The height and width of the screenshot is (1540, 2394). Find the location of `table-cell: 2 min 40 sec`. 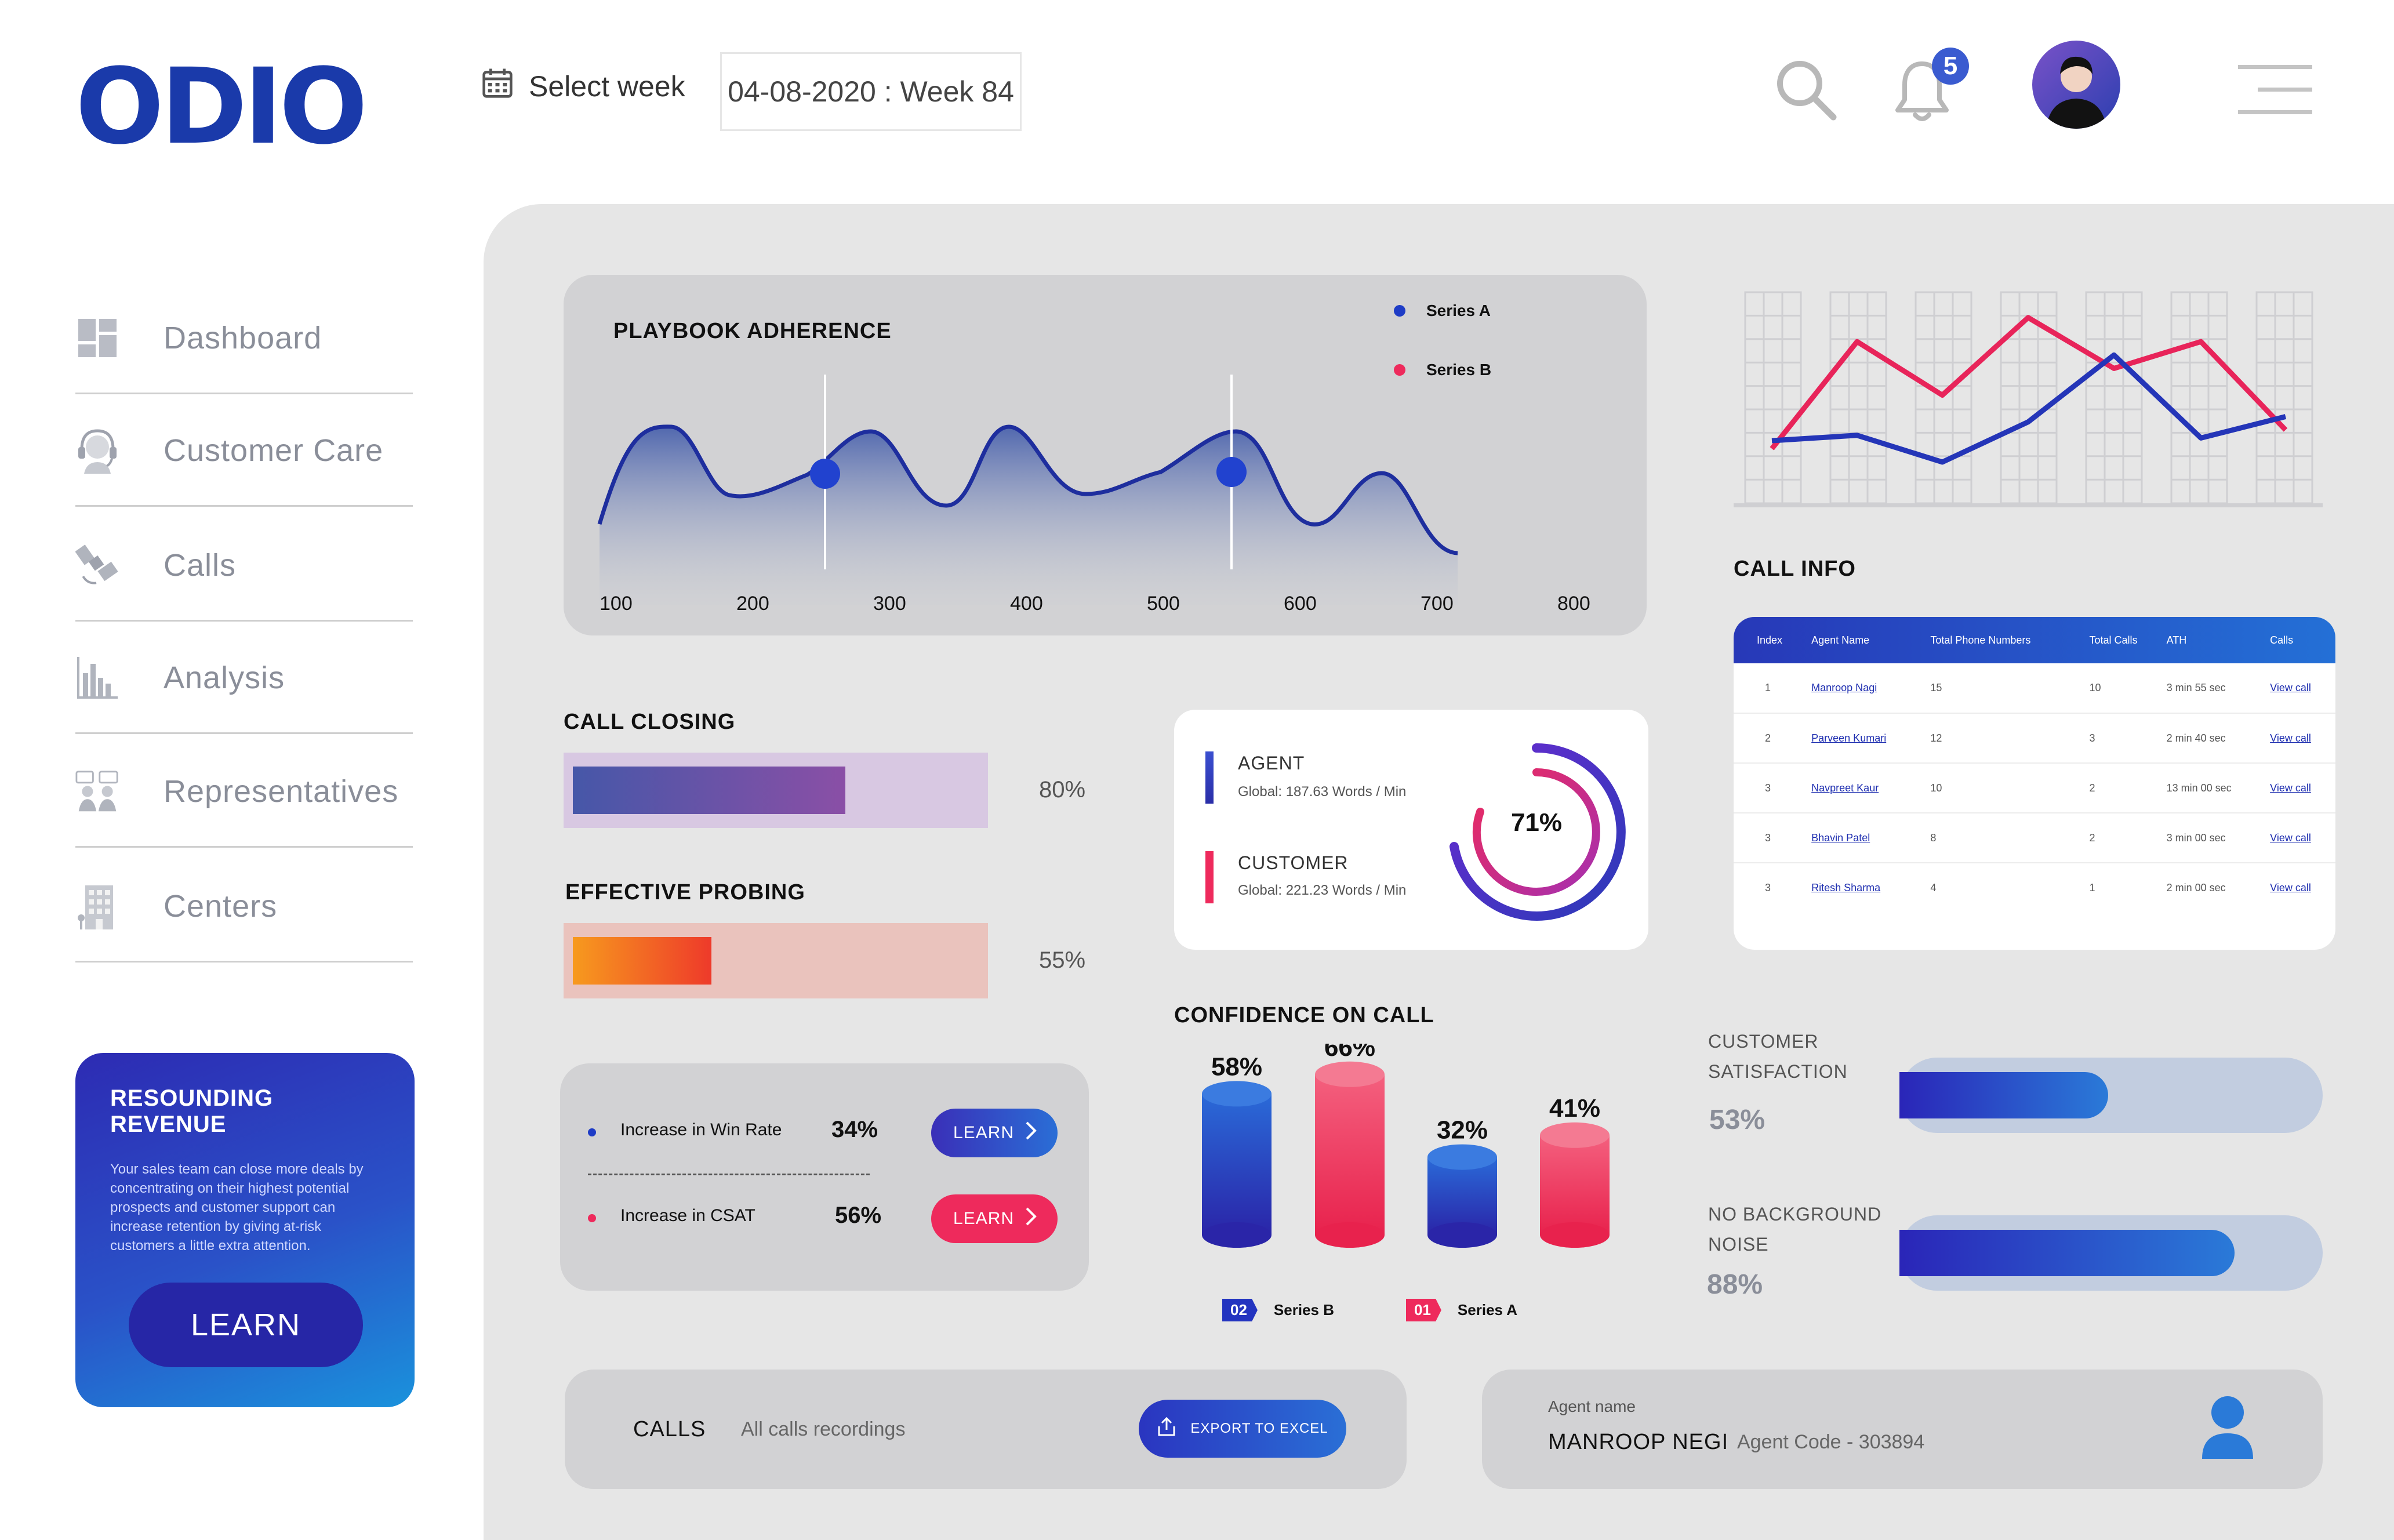

table-cell: 2 min 40 sec is located at coordinates (2196, 738).